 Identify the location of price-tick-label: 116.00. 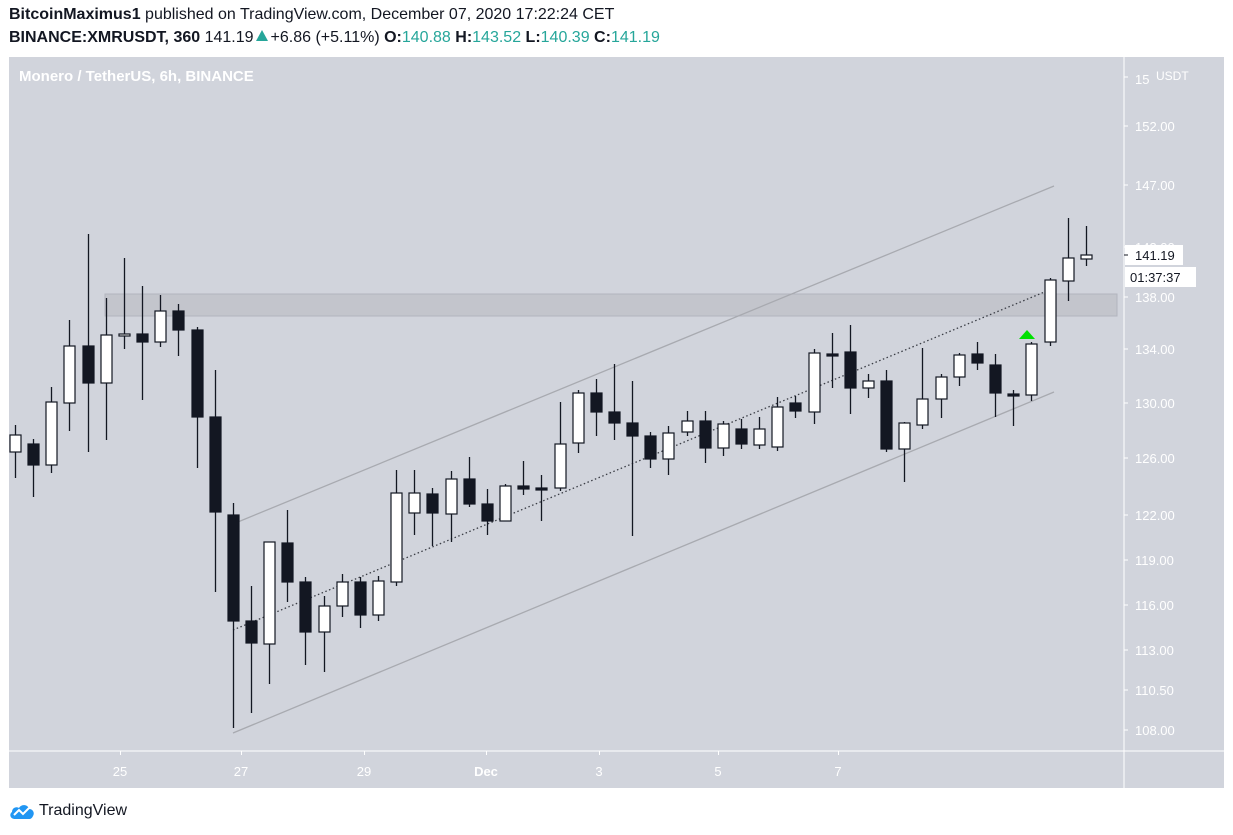
(1154, 605).